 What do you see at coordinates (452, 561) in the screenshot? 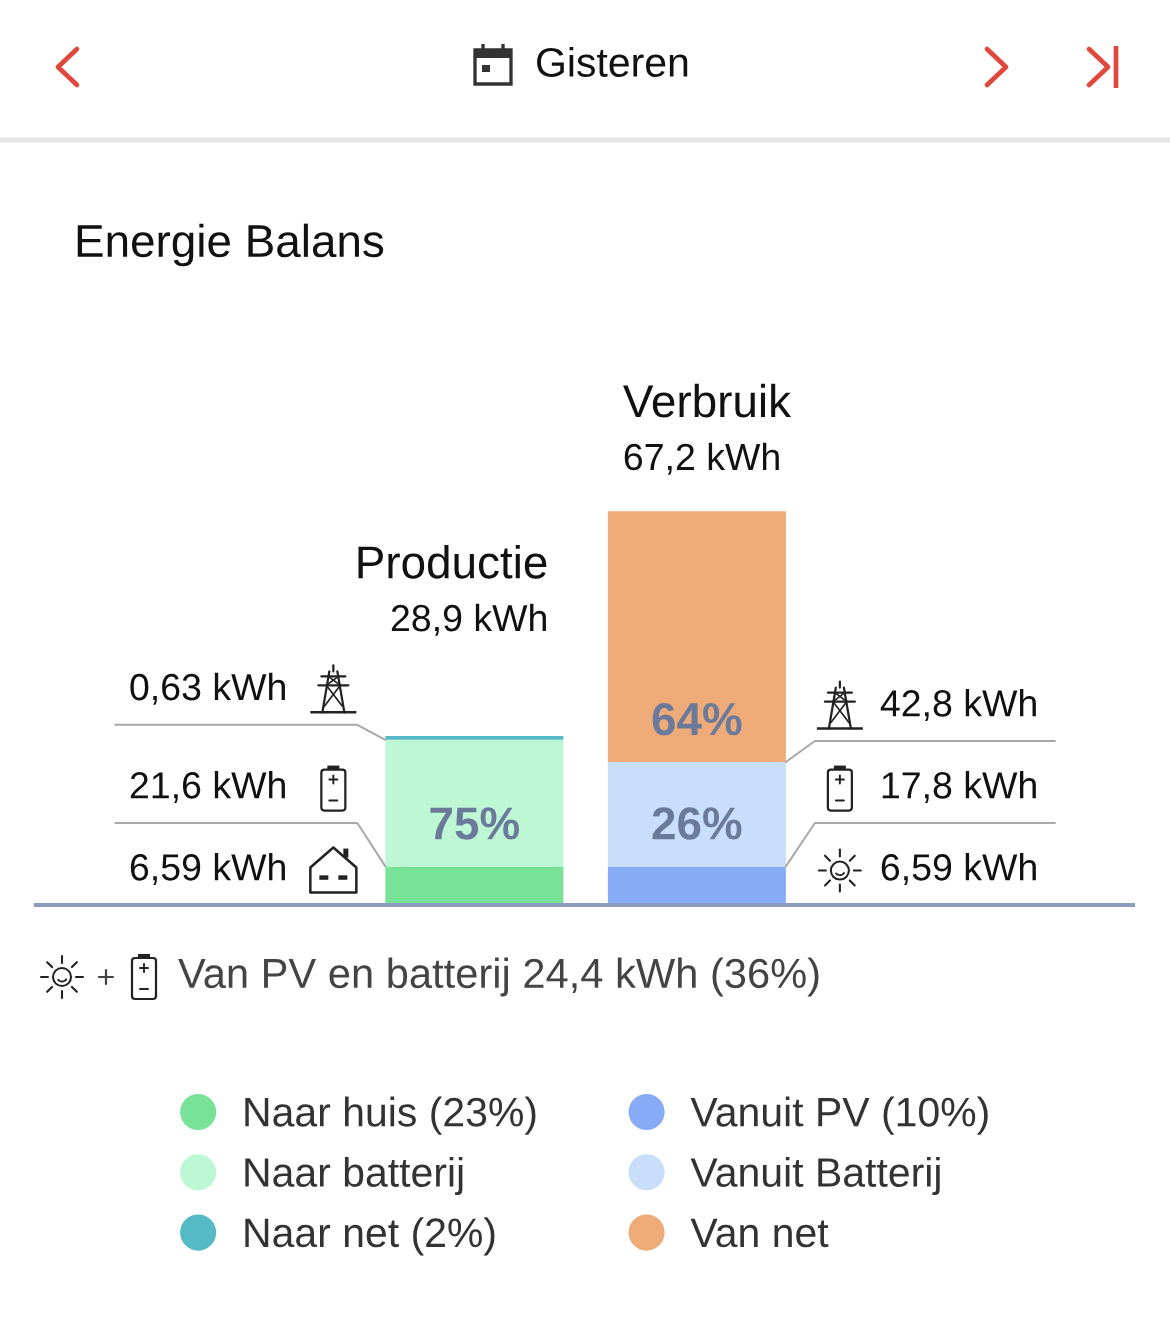
I see `x-tick-label: Productie` at bounding box center [452, 561].